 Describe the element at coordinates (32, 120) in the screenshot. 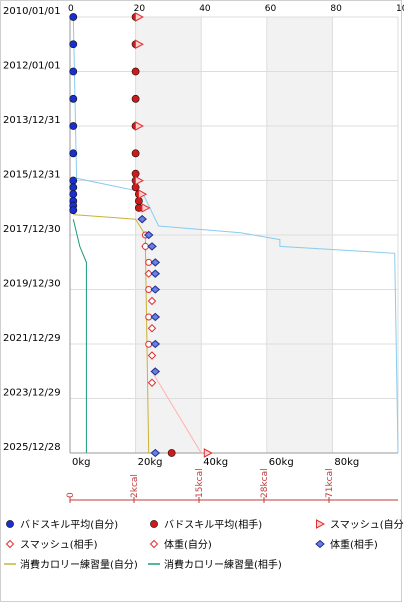

I see `time-tick-label-2: 2013/12/31` at that location.